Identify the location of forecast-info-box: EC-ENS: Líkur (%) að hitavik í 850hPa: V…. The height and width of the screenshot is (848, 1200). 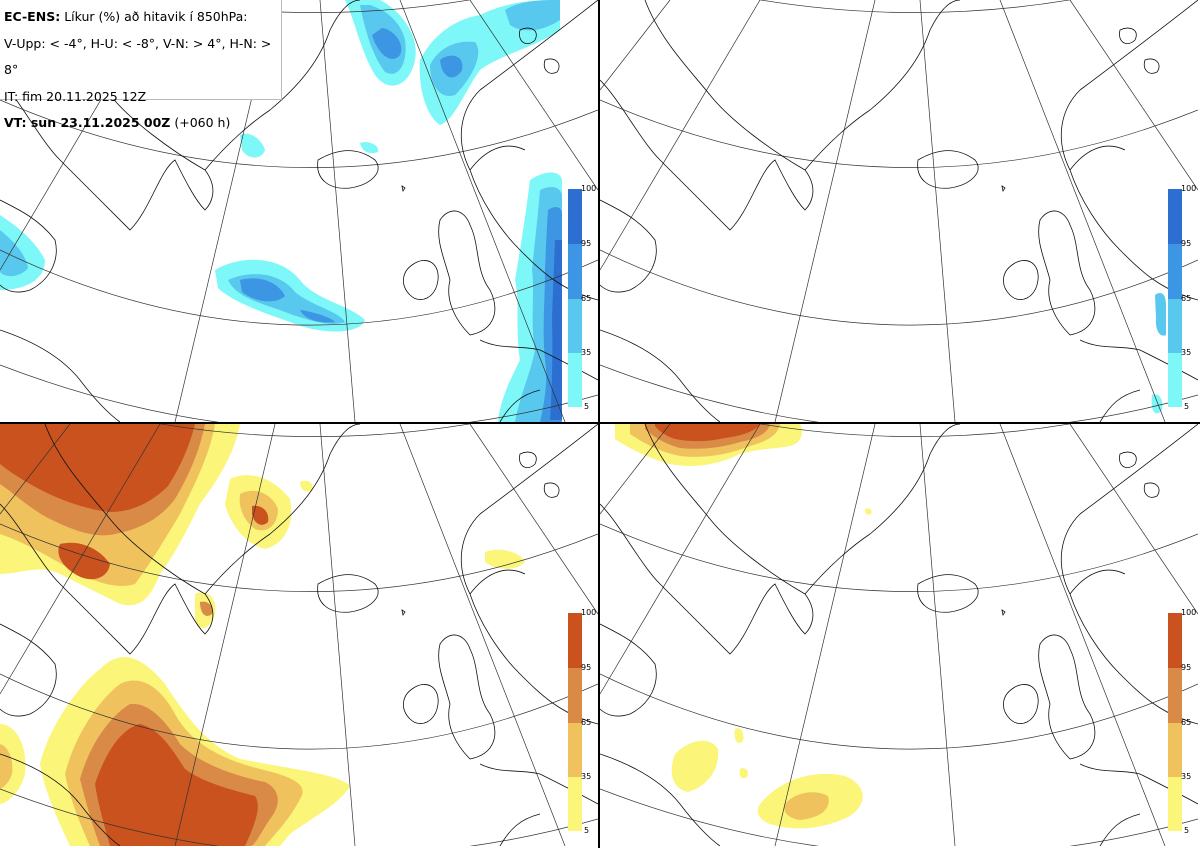
(141, 65).